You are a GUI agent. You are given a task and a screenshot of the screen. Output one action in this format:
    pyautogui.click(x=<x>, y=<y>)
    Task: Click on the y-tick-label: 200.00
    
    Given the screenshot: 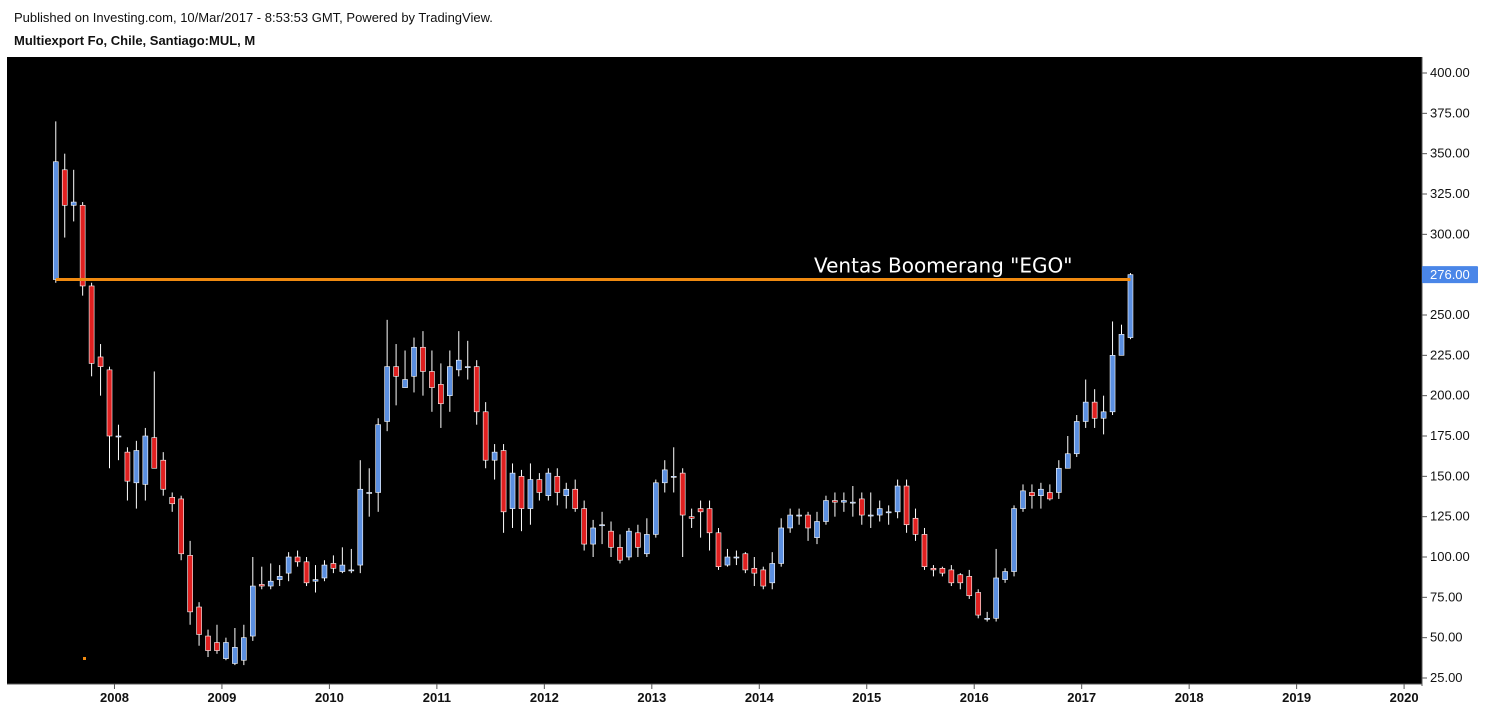 What is the action you would take?
    pyautogui.click(x=1450, y=395)
    